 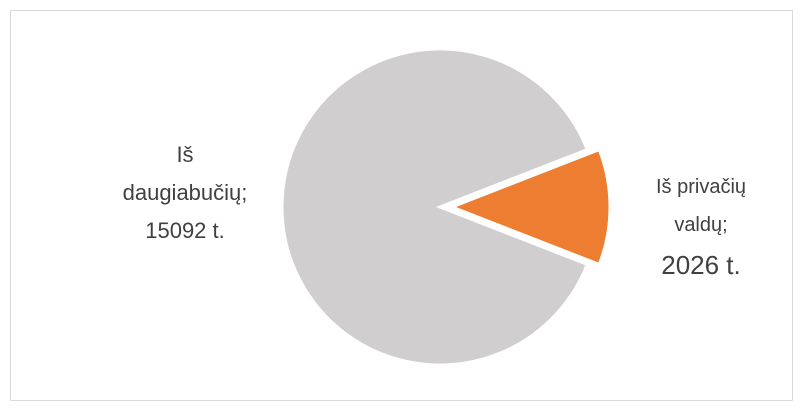 What do you see at coordinates (529, 207) in the screenshot?
I see `pie-slice-privaciu` at bounding box center [529, 207].